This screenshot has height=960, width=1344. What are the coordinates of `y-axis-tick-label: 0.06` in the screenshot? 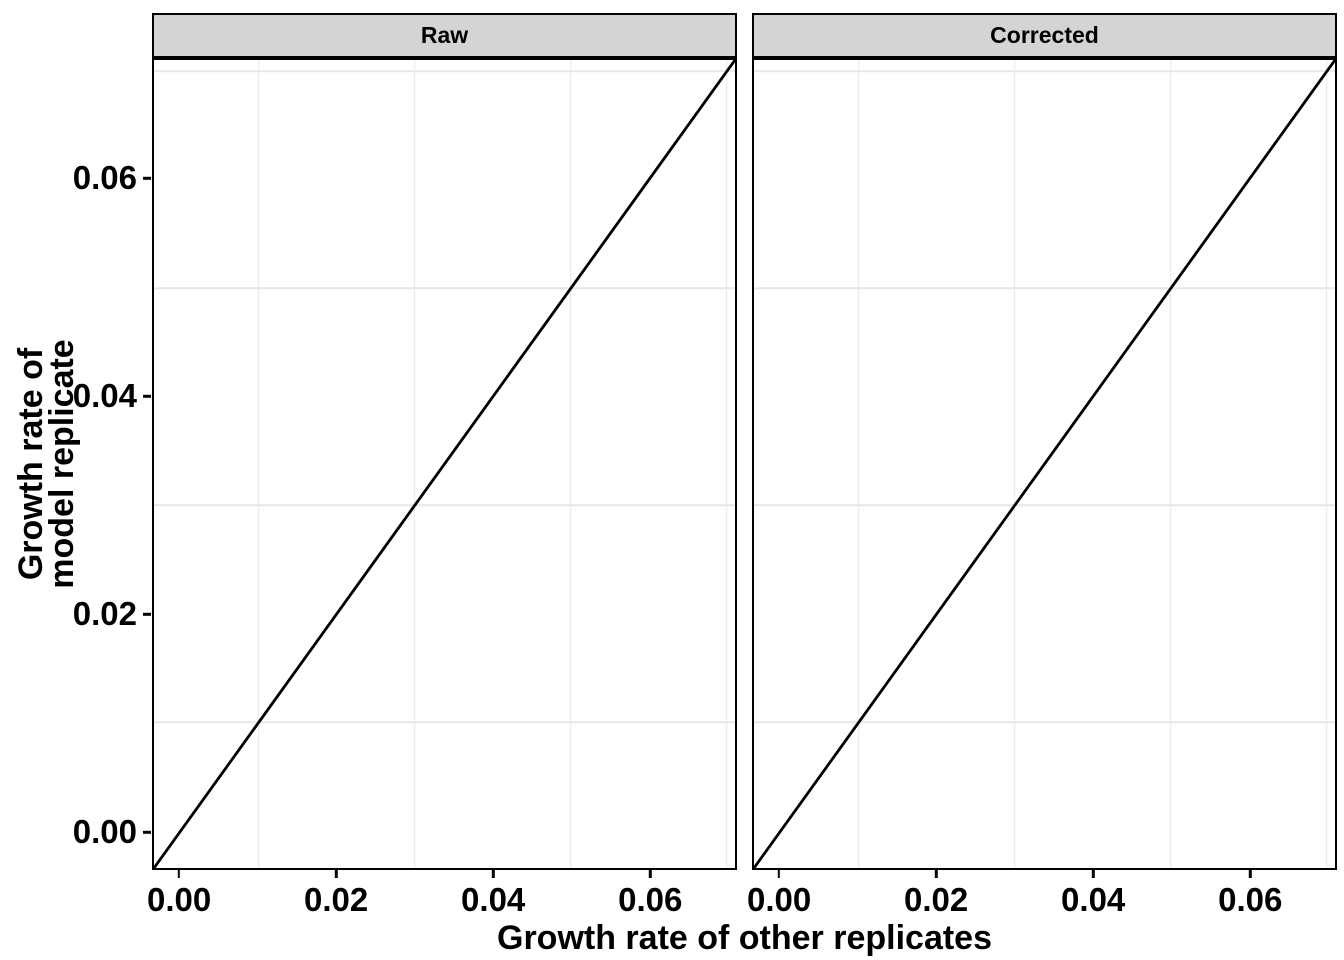 It's located at (104, 178).